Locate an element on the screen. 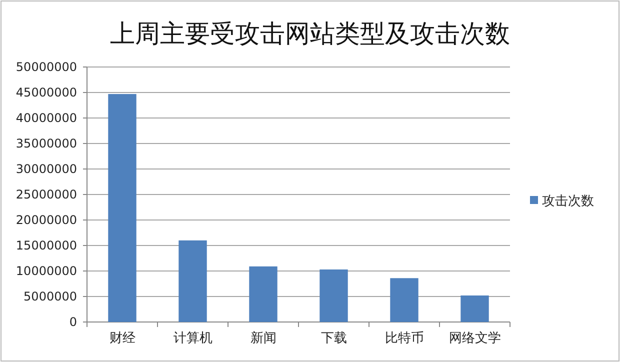 Image resolution: width=620 pixels, height=362 pixels. y-tick-label: 15000000 is located at coordinates (46, 245).